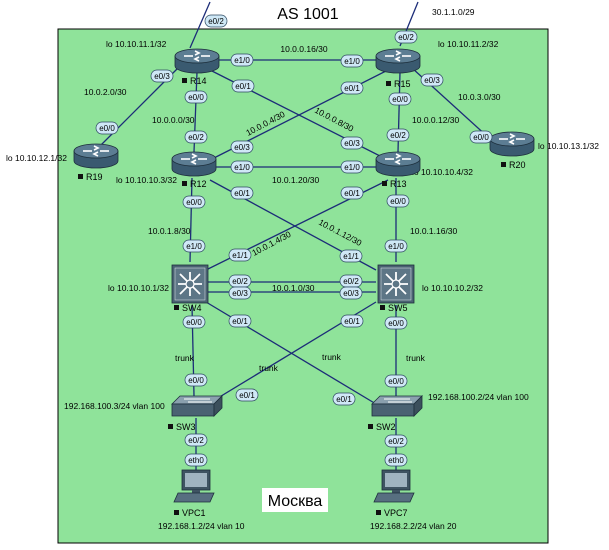  Describe the element at coordinates (36, 158) in the screenshot. I see `r19-loopback: lo 10.10.12.1/32` at that location.